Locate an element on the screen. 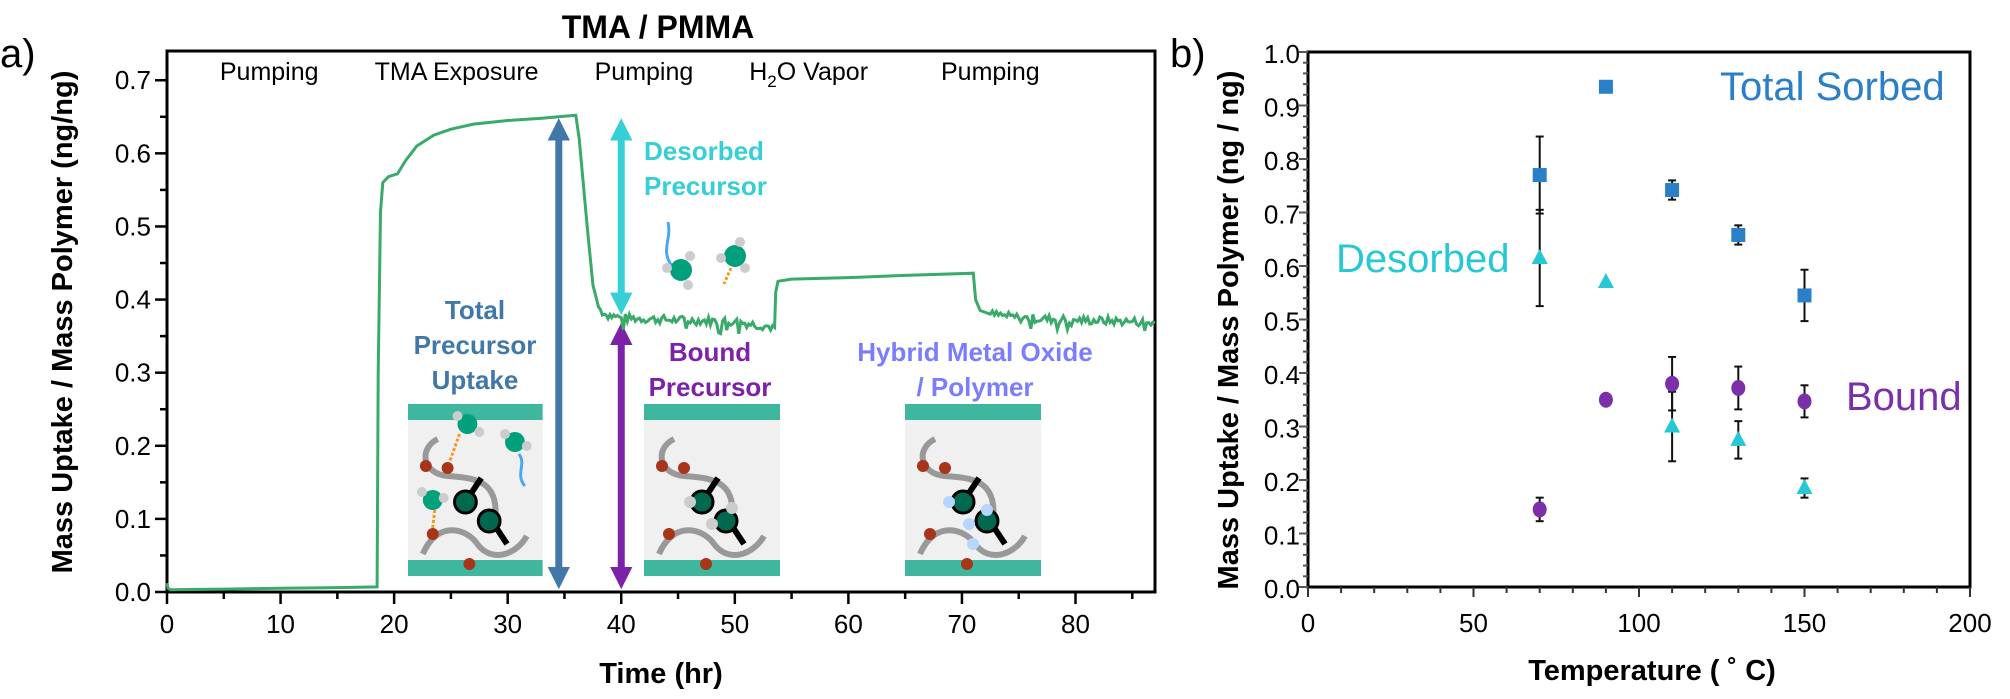  x-tick-label: 70 is located at coordinates (961, 624).